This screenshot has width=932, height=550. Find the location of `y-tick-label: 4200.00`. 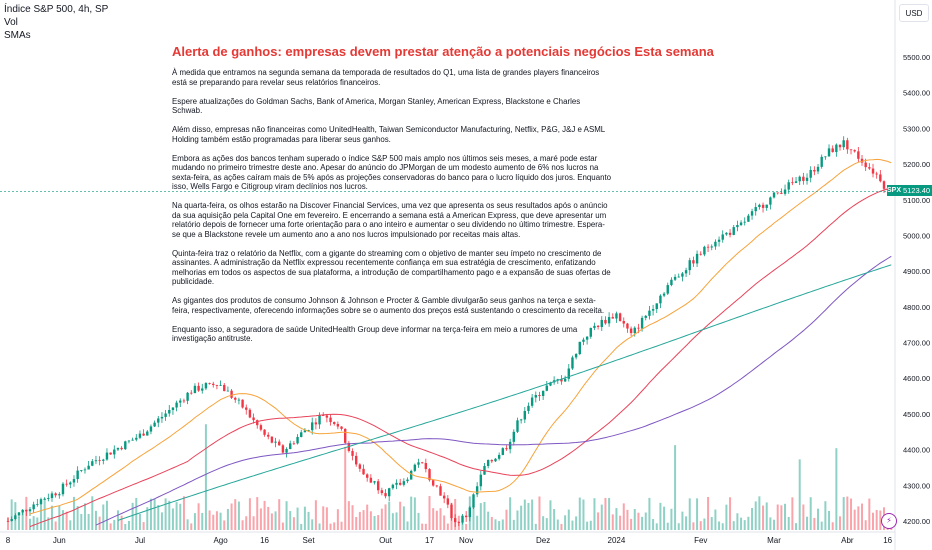

y-tick-label: 4200.00 is located at coordinates (916, 521).